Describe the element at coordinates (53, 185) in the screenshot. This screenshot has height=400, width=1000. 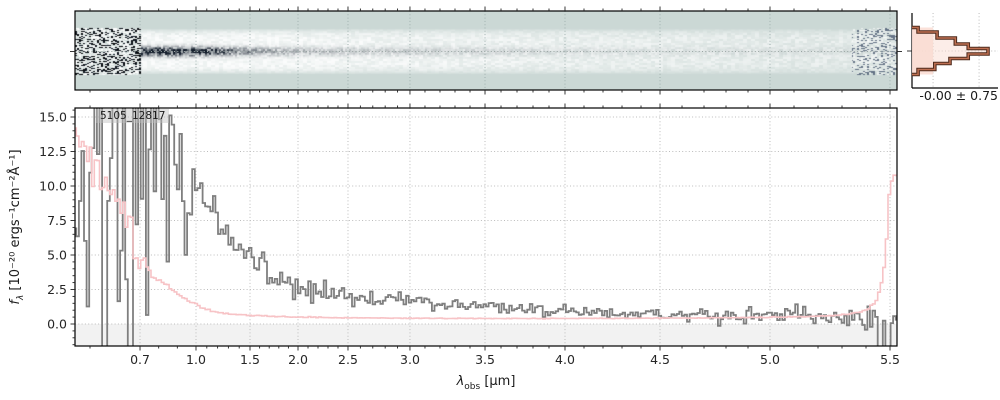
I see `y-tick-label: 10.0` at that location.